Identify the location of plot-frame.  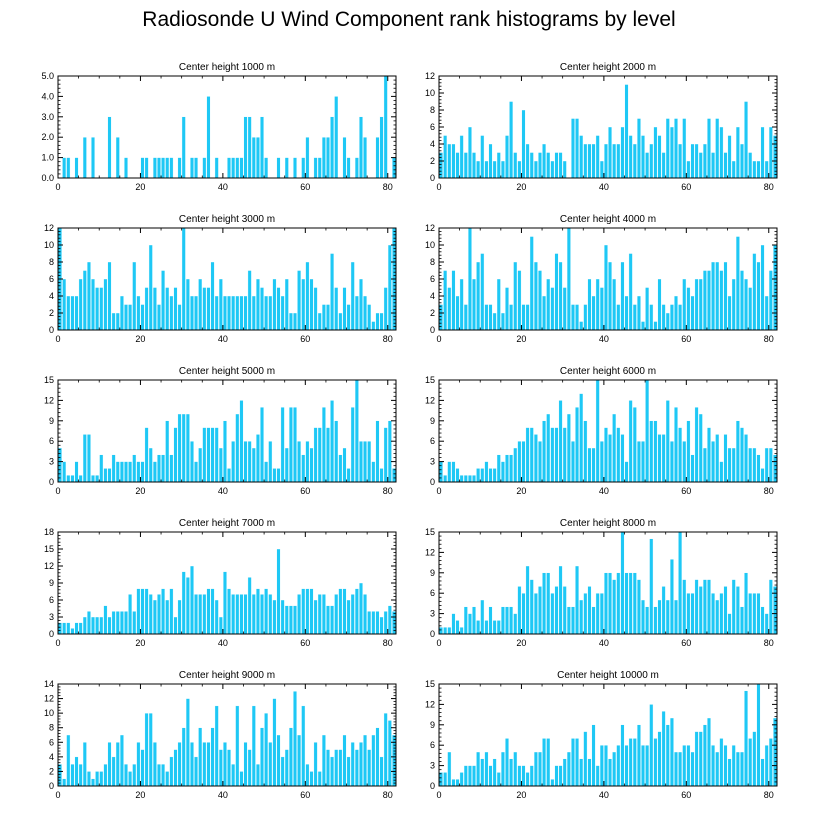
(608, 735).